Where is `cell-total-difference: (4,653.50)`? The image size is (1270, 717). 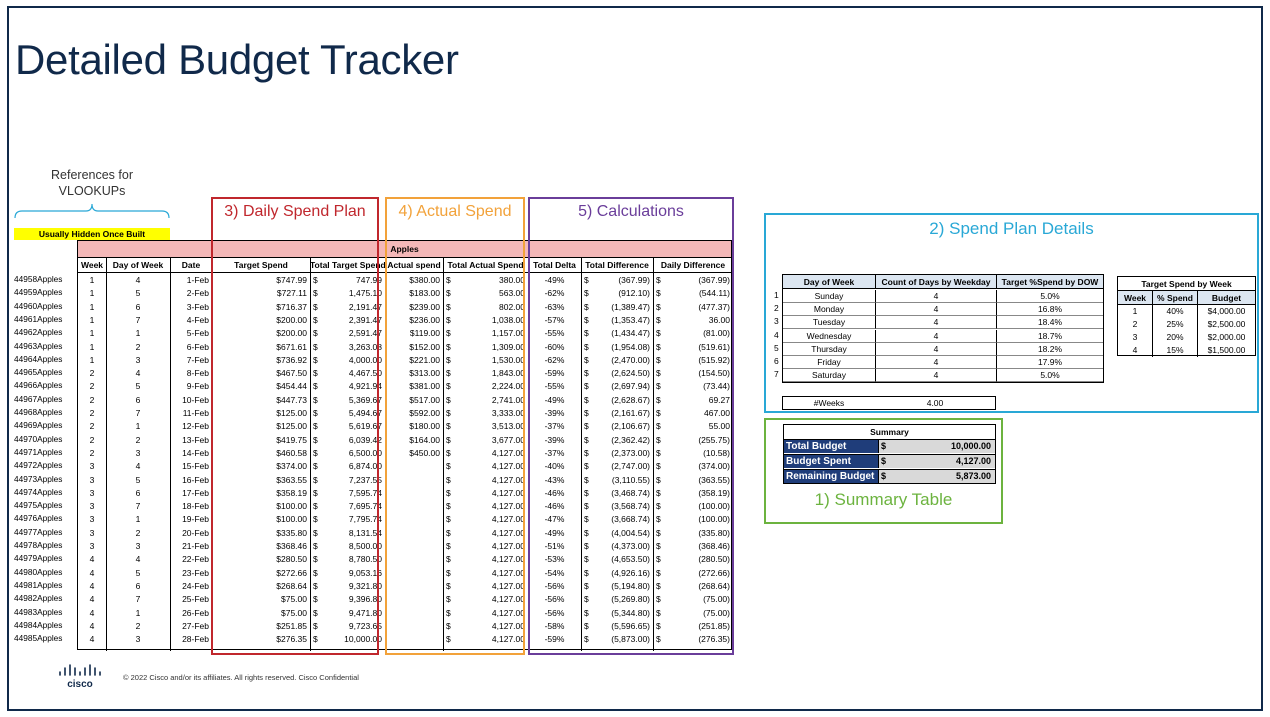
cell-total-difference: (4,653.50) is located at coordinates (630, 559).